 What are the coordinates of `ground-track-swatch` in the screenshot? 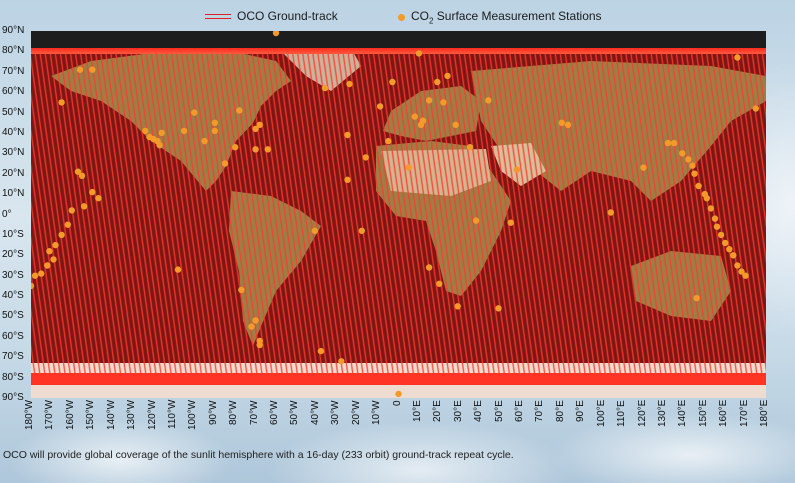 It's located at (218, 16).